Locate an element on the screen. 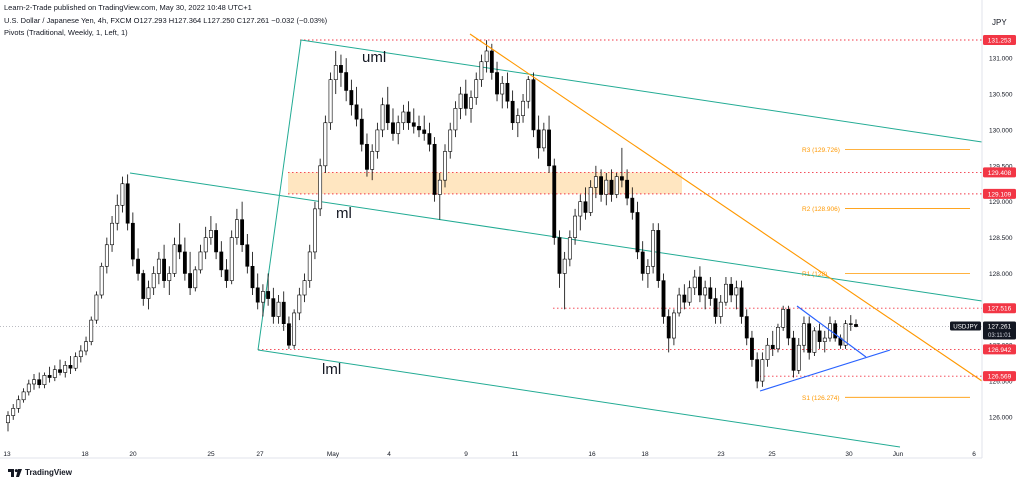 The width and height of the screenshot is (1024, 483). price-tag: 129.408 is located at coordinates (999, 172).